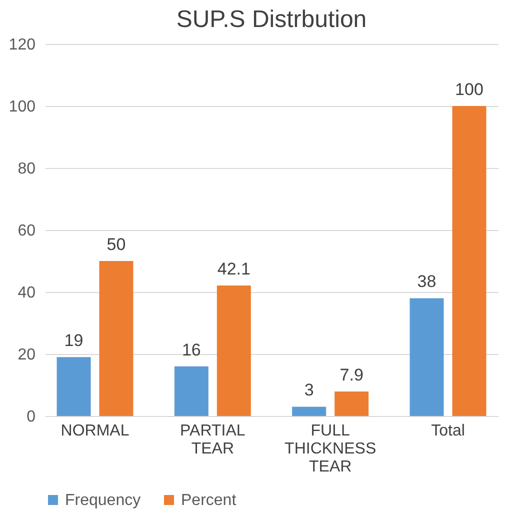 The height and width of the screenshot is (514, 512). What do you see at coordinates (103, 500) in the screenshot?
I see `legend-label: Frequency` at bounding box center [103, 500].